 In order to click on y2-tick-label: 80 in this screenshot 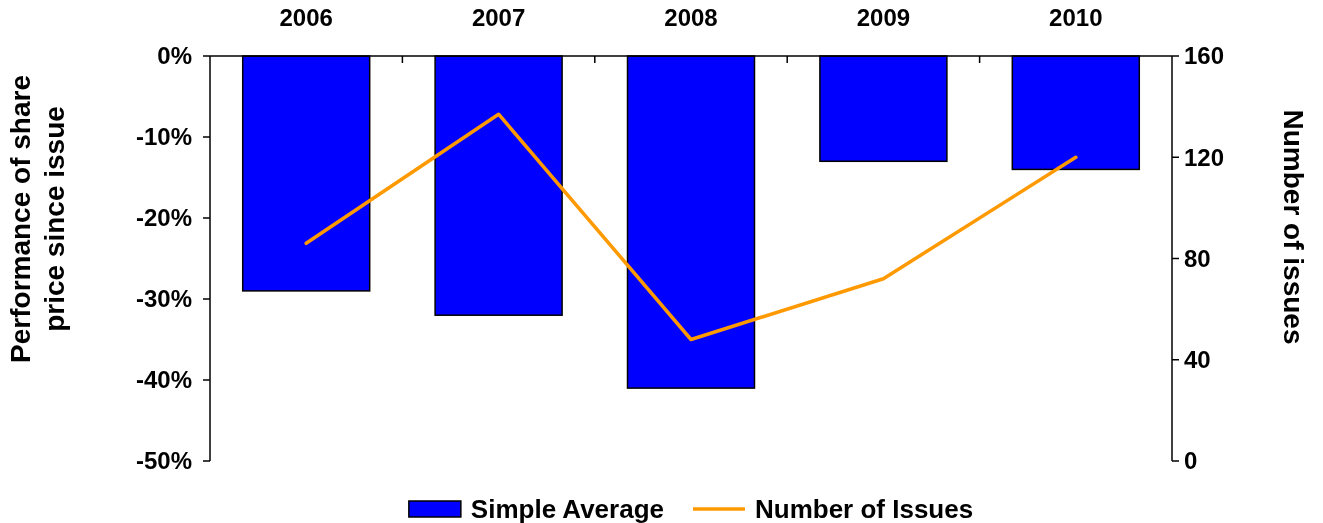, I will do `click(1197, 258)`.